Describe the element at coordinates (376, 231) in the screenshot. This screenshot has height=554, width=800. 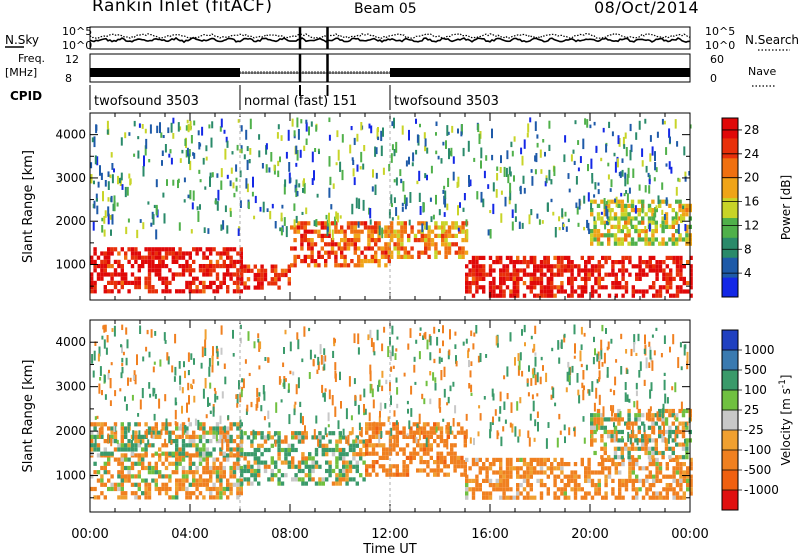
I see `power-cell-f3` at that location.